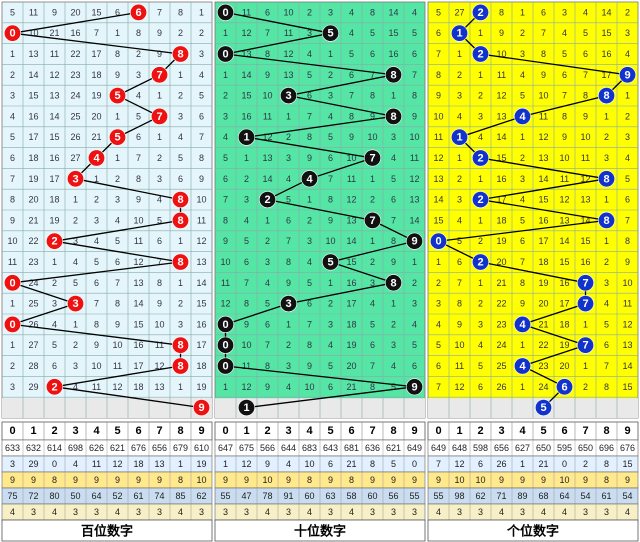 This screenshot has height=542, width=640. I want to click on stat-value: 29, so click(33, 464).